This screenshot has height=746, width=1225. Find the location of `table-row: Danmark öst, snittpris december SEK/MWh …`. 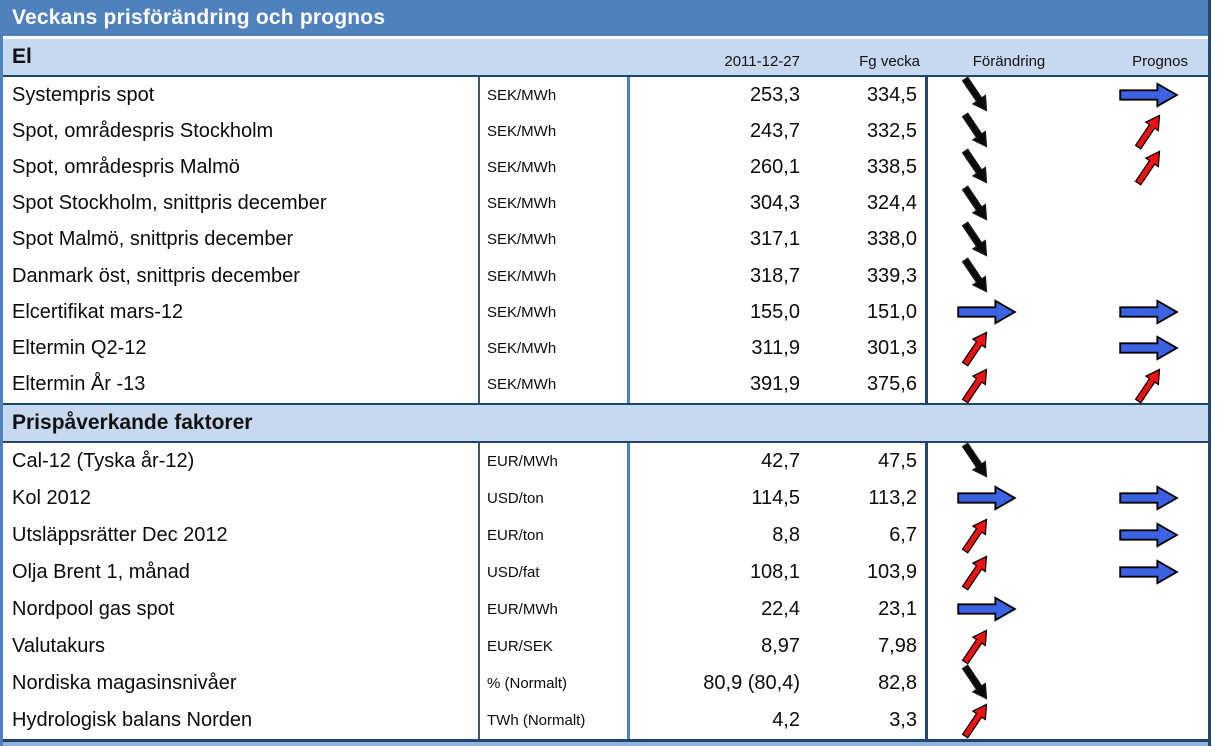

table-row: Danmark öst, snittpris december SEK/MWh … is located at coordinates (605, 276).